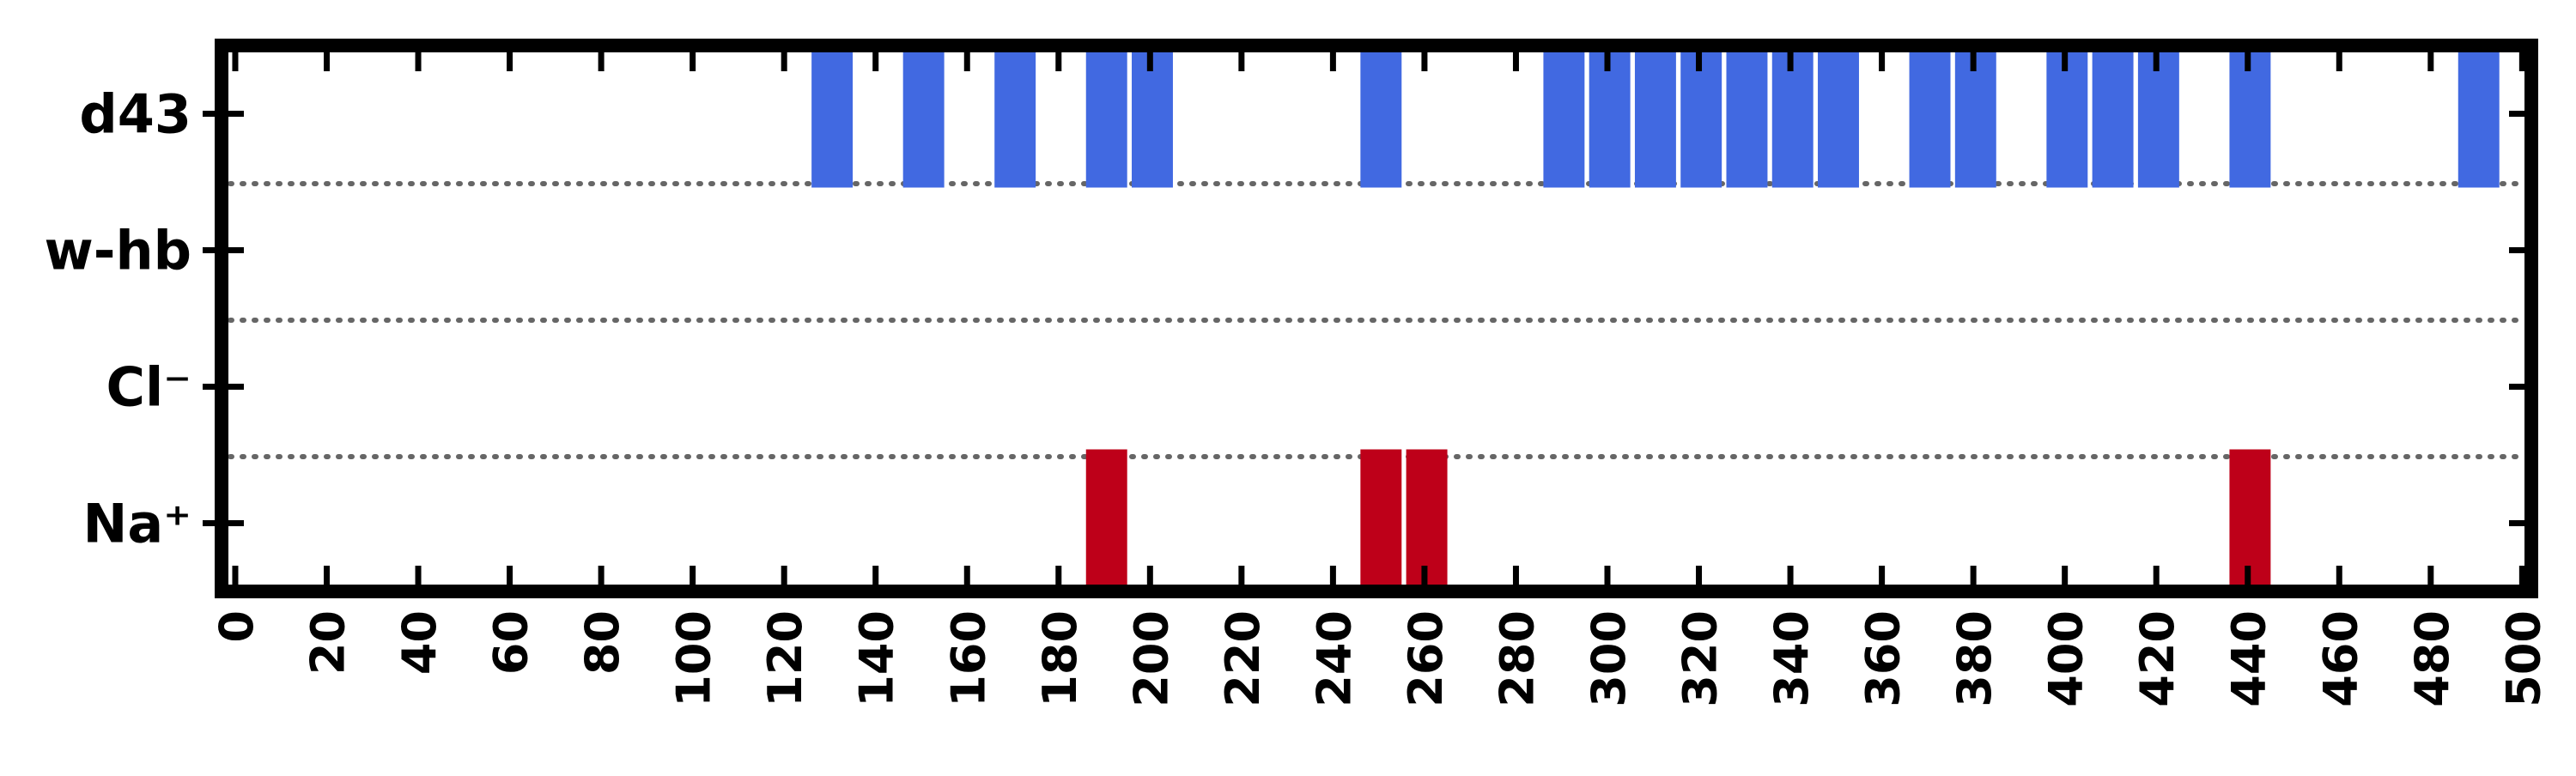 The height and width of the screenshot is (776, 2576). I want to click on x-label-9: 180, so click(1060, 659).